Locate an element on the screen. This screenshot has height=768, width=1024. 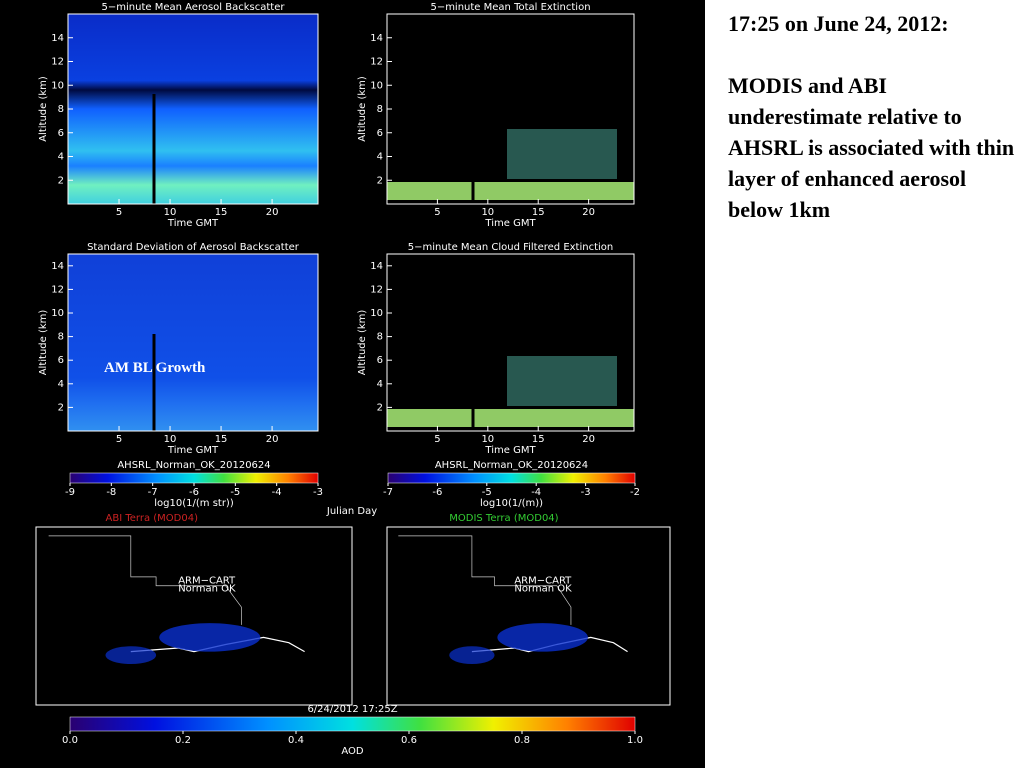
colorbar-tick-label: -3 is located at coordinates (586, 492).